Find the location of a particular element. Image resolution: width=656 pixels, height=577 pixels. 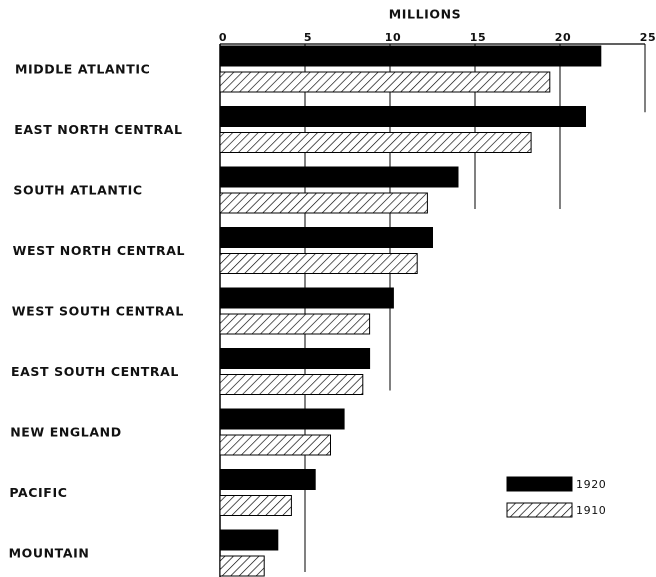

legend-label: 1910 is located at coordinates (591, 510).